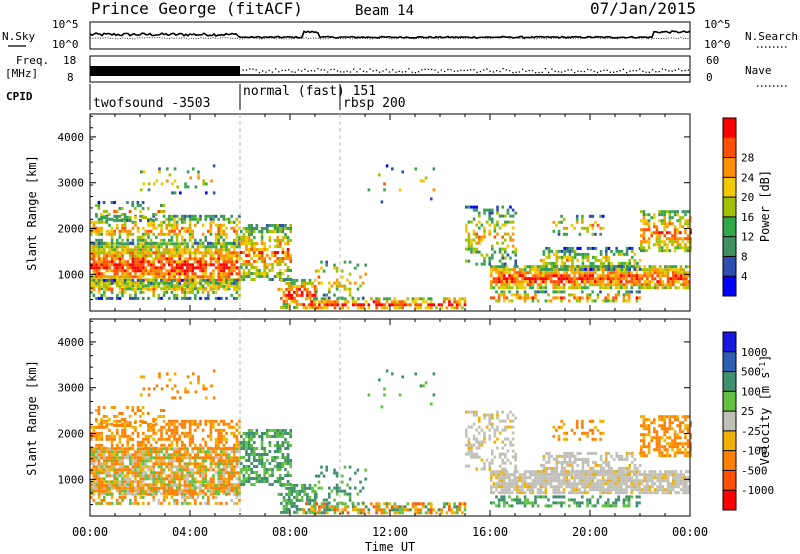 This screenshot has height=554, width=800. Describe the element at coordinates (758, 70) in the screenshot. I see `nave-label: Nave` at that location.